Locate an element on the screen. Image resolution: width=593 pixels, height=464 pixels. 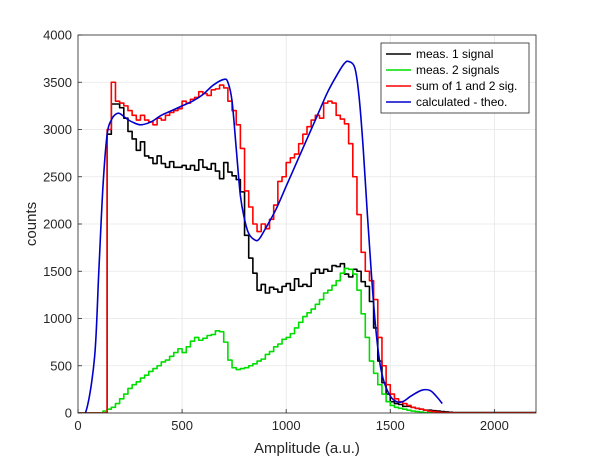
y-tick-label: 4000 is located at coordinates (57, 35).